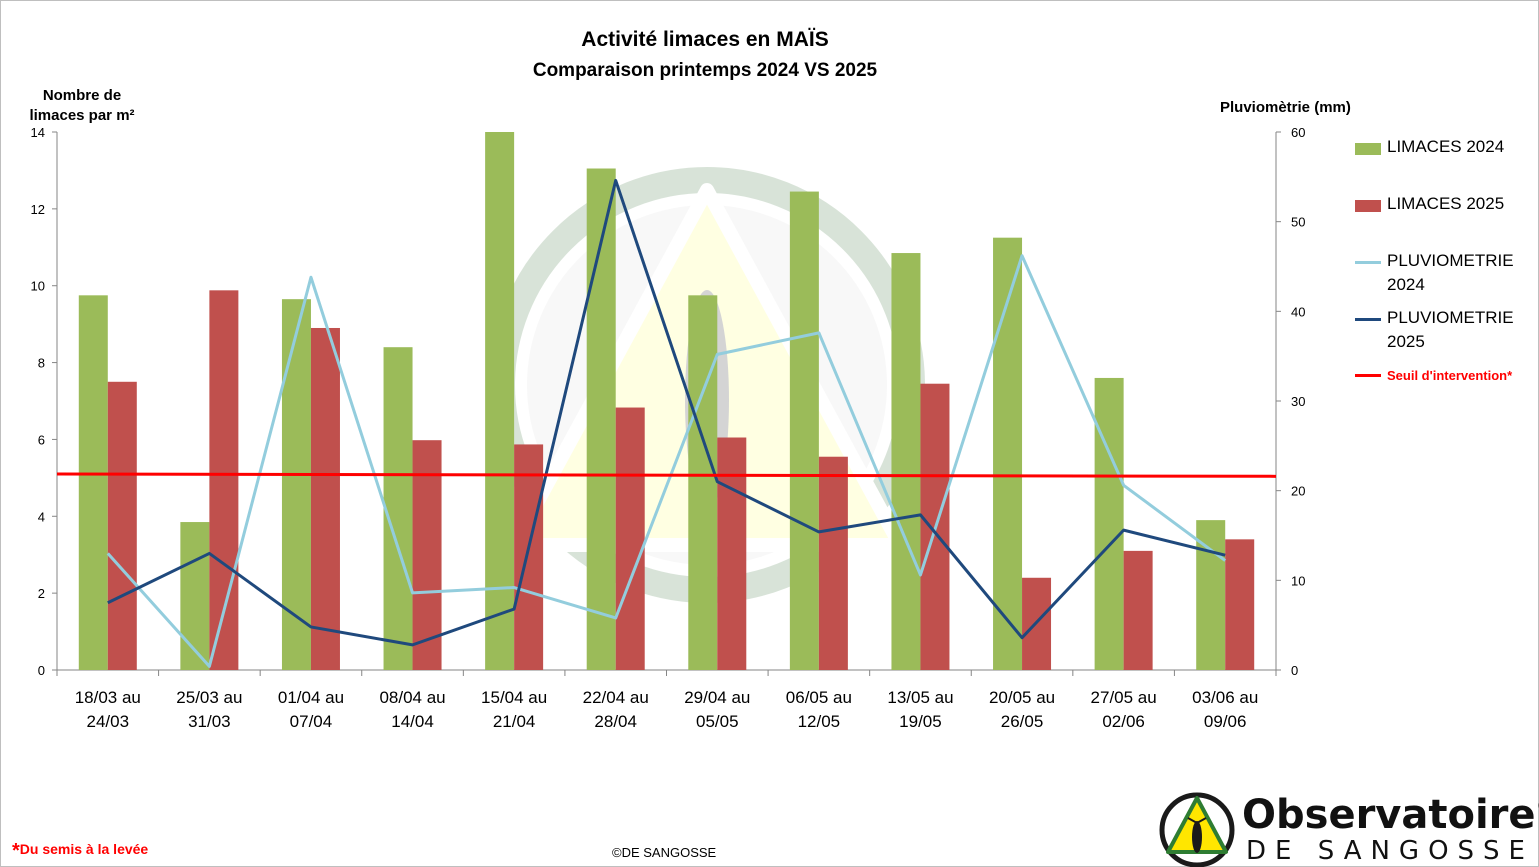 The height and width of the screenshot is (867, 1539). What do you see at coordinates (1368, 262) in the screenshot?
I see `legend-swatch-pluvio-2024` at bounding box center [1368, 262].